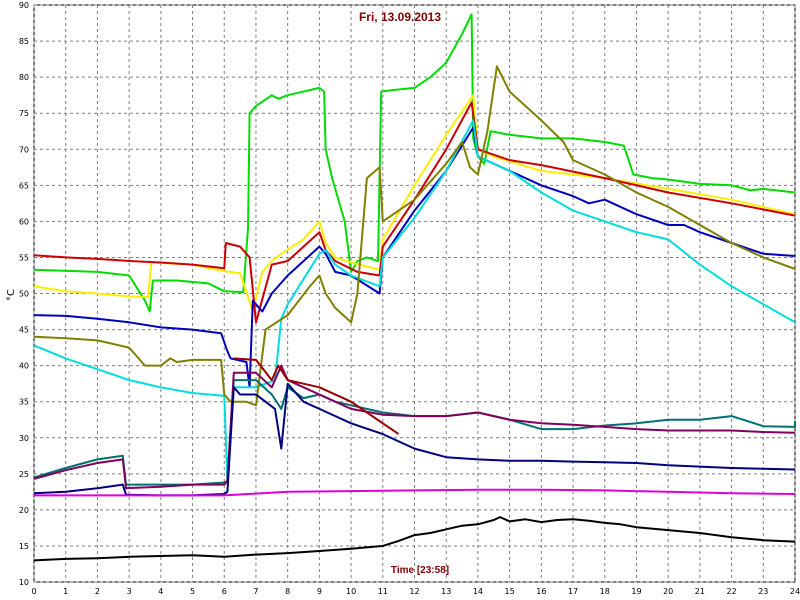 Image resolution: width=800 pixels, height=600 pixels. I want to click on y-tick-label: 55, so click(24, 257).